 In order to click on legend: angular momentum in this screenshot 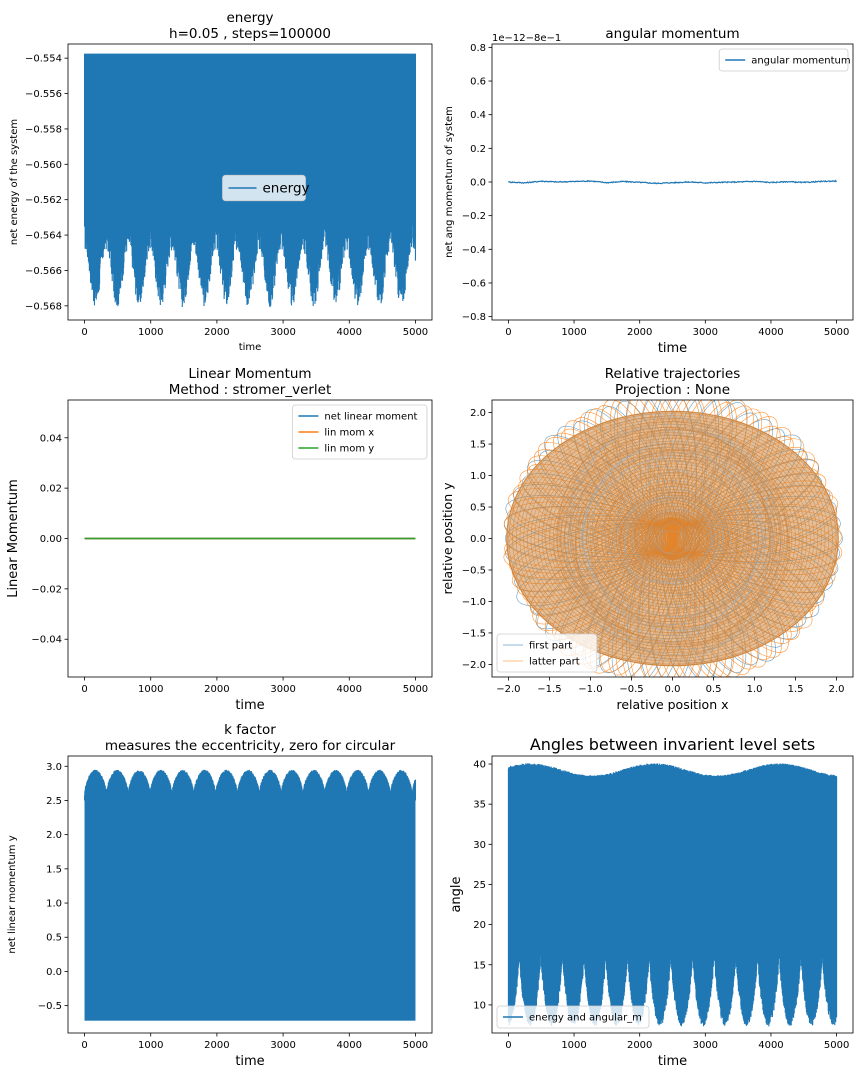, I will do `click(784, 60)`.